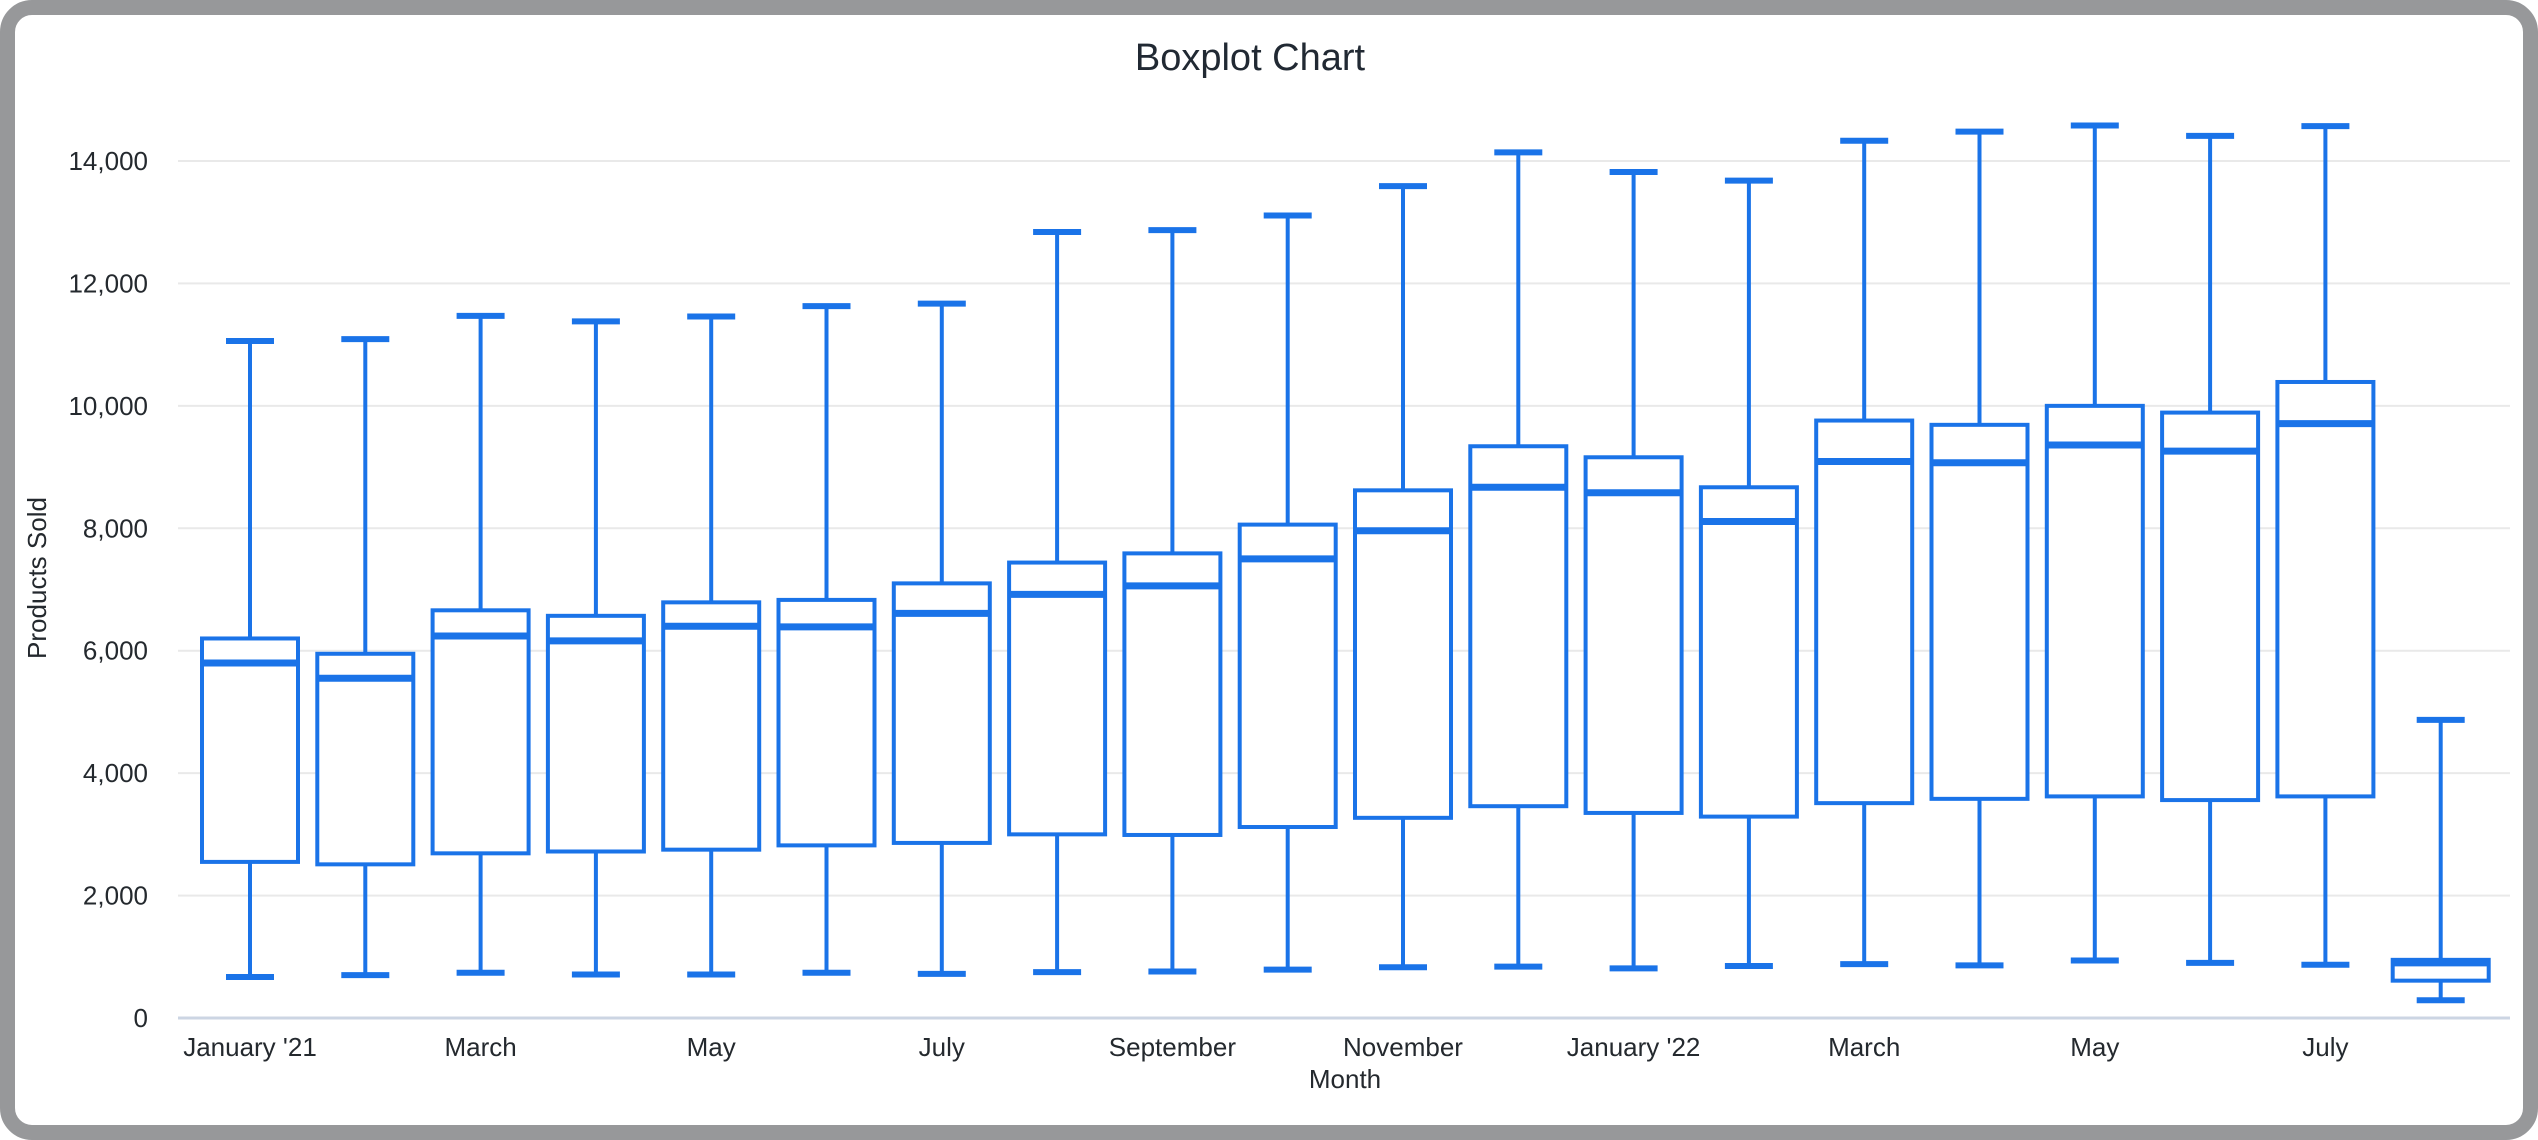 The height and width of the screenshot is (1140, 2538). What do you see at coordinates (1345, 1079) in the screenshot?
I see `x-axis-title: Month` at bounding box center [1345, 1079].